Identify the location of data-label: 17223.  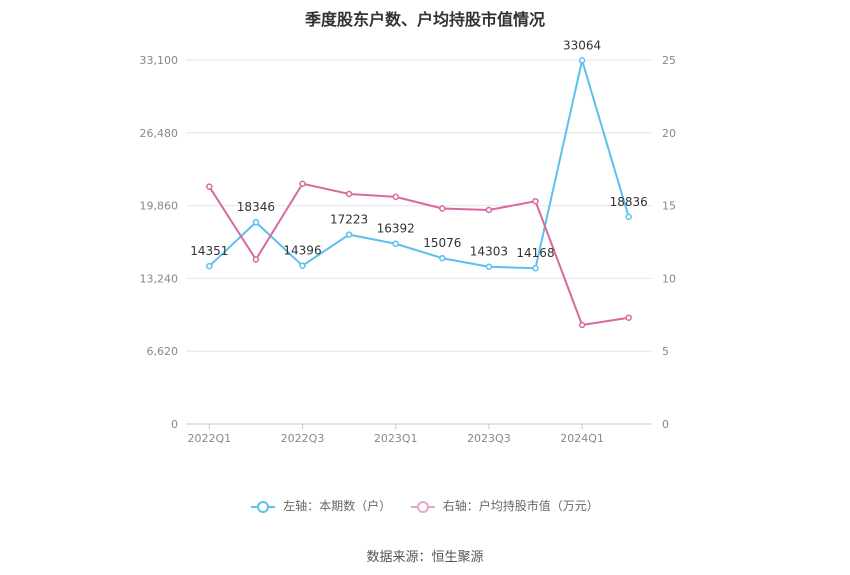
(349, 220).